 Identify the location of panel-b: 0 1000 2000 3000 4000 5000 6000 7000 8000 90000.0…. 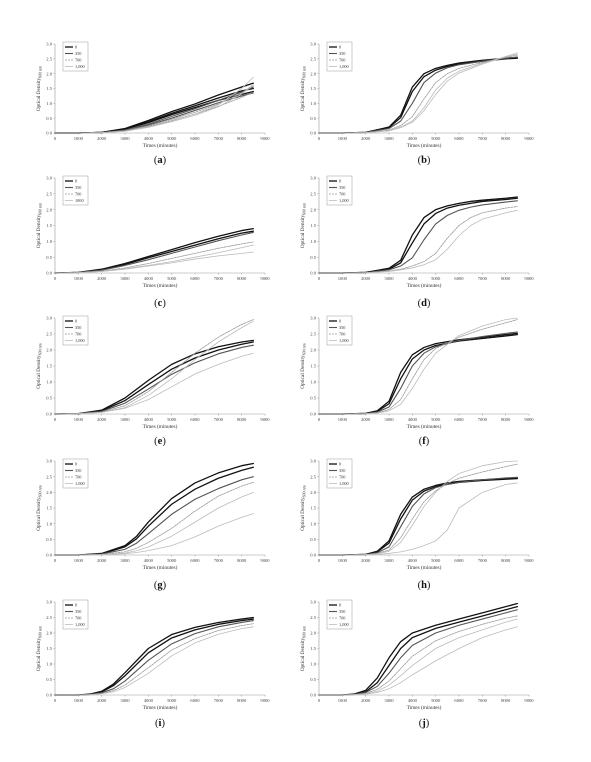
(417, 104).